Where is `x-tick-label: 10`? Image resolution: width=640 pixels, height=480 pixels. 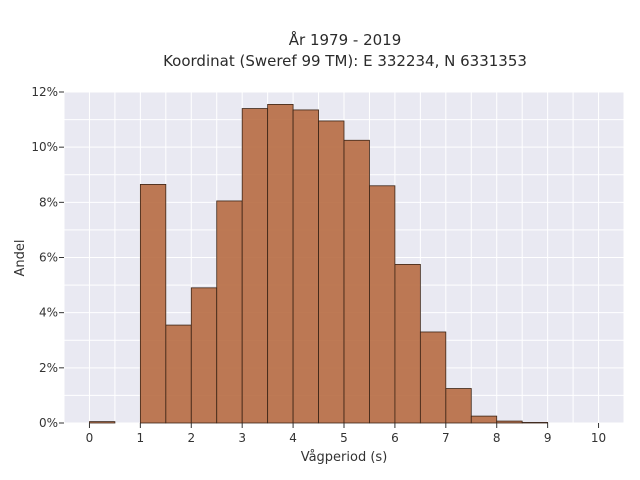 x-tick-label: 10 is located at coordinates (598, 438).